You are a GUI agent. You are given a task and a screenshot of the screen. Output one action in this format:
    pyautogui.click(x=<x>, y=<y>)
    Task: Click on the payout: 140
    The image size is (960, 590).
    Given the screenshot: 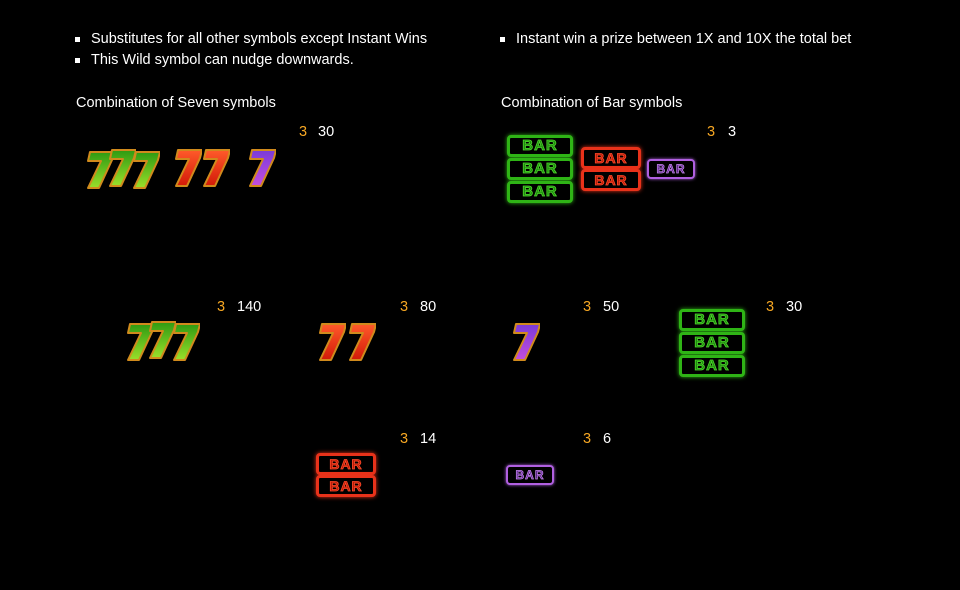 What is the action you would take?
    pyautogui.click(x=249, y=307)
    